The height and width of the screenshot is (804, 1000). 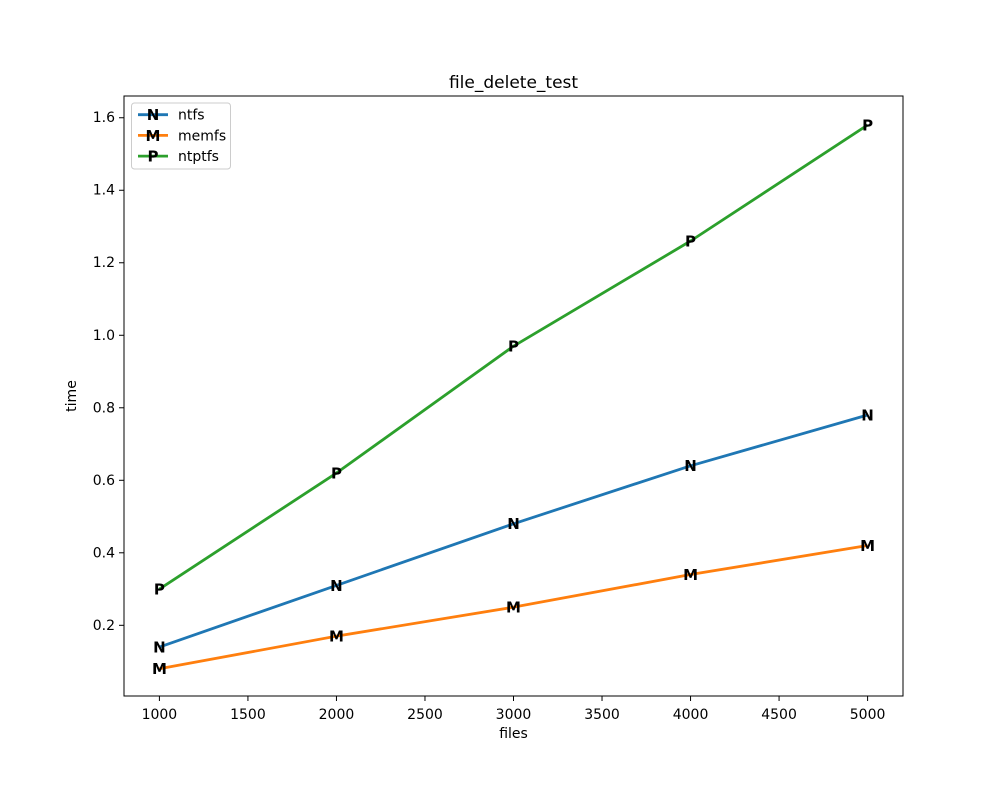 I want to click on y-tick-label: 0.2, so click(x=104, y=626).